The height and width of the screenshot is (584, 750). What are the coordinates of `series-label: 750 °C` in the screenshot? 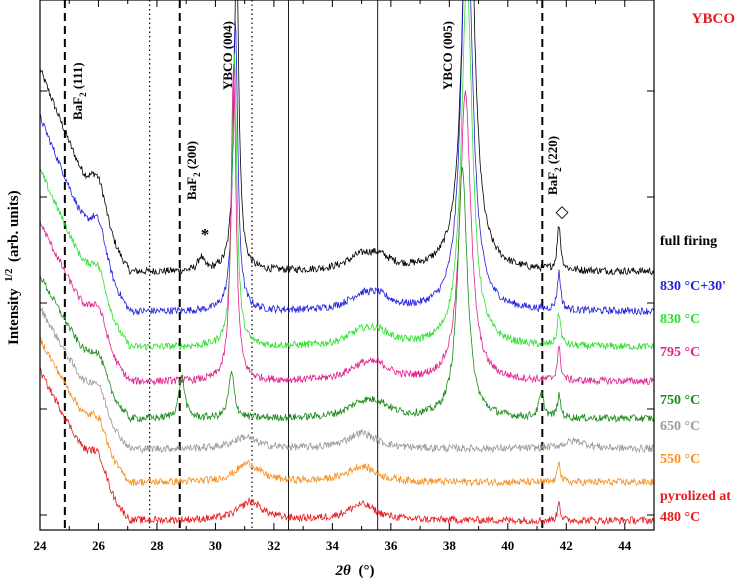 It's located at (680, 400).